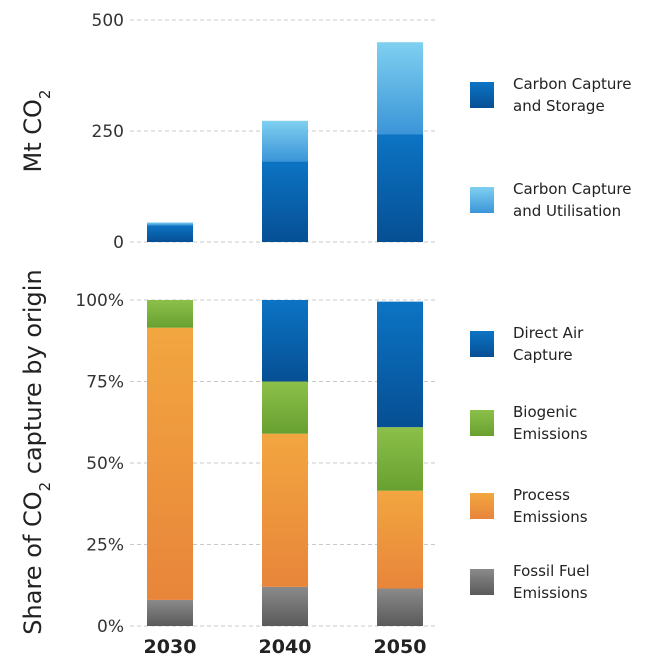  Describe the element at coordinates (105, 546) in the screenshot. I see `y-tick-label: 25%` at that location.